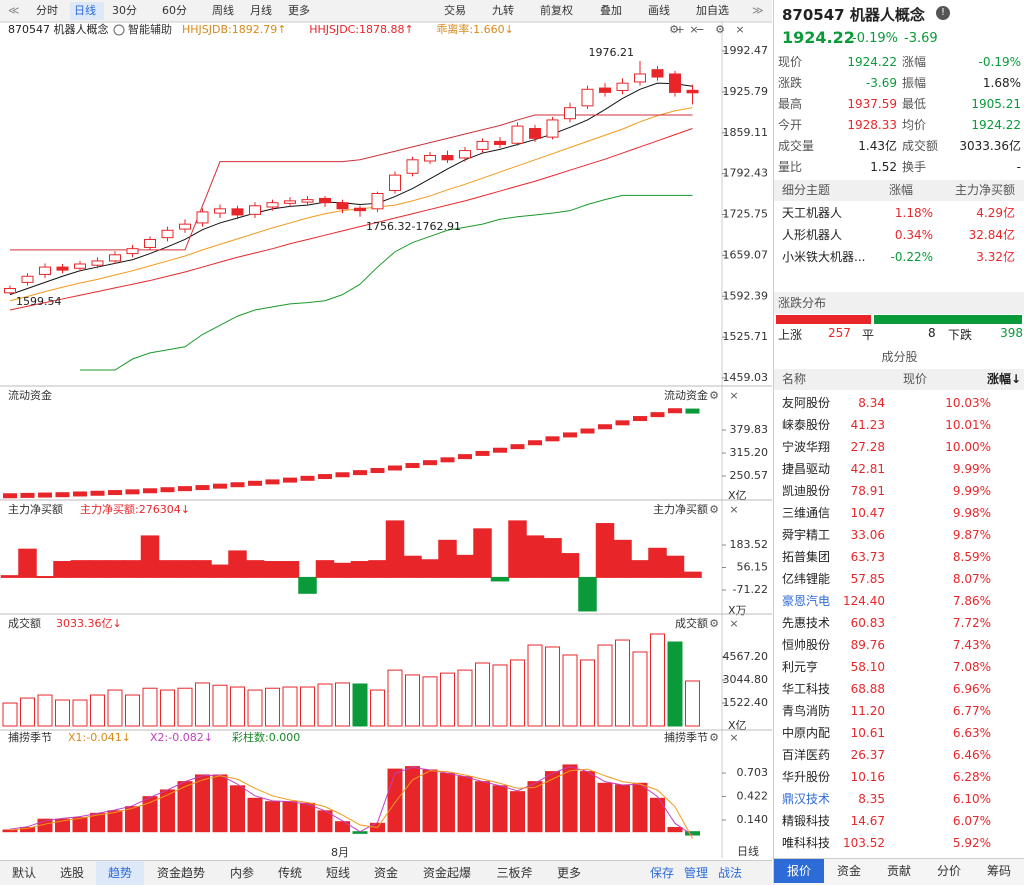 Image resolution: width=1024 pixels, height=885 pixels. Describe the element at coordinates (806, 403) in the screenshot. I see `stock-name: 友阿股份` at that location.